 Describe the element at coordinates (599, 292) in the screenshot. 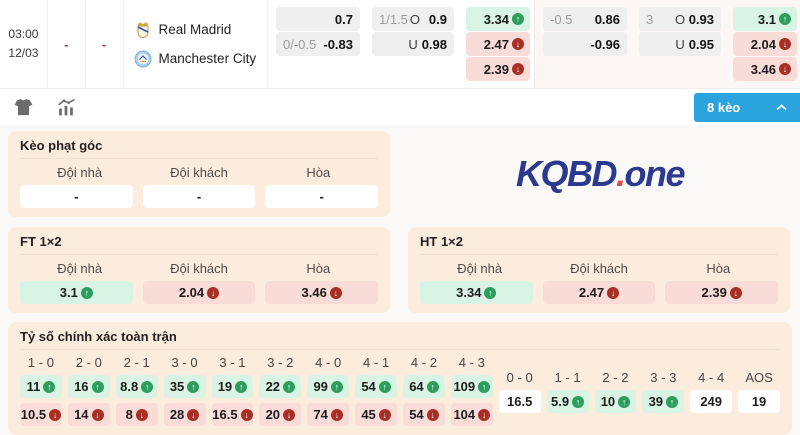

I see `ht-away-odds: 2.47` at that location.